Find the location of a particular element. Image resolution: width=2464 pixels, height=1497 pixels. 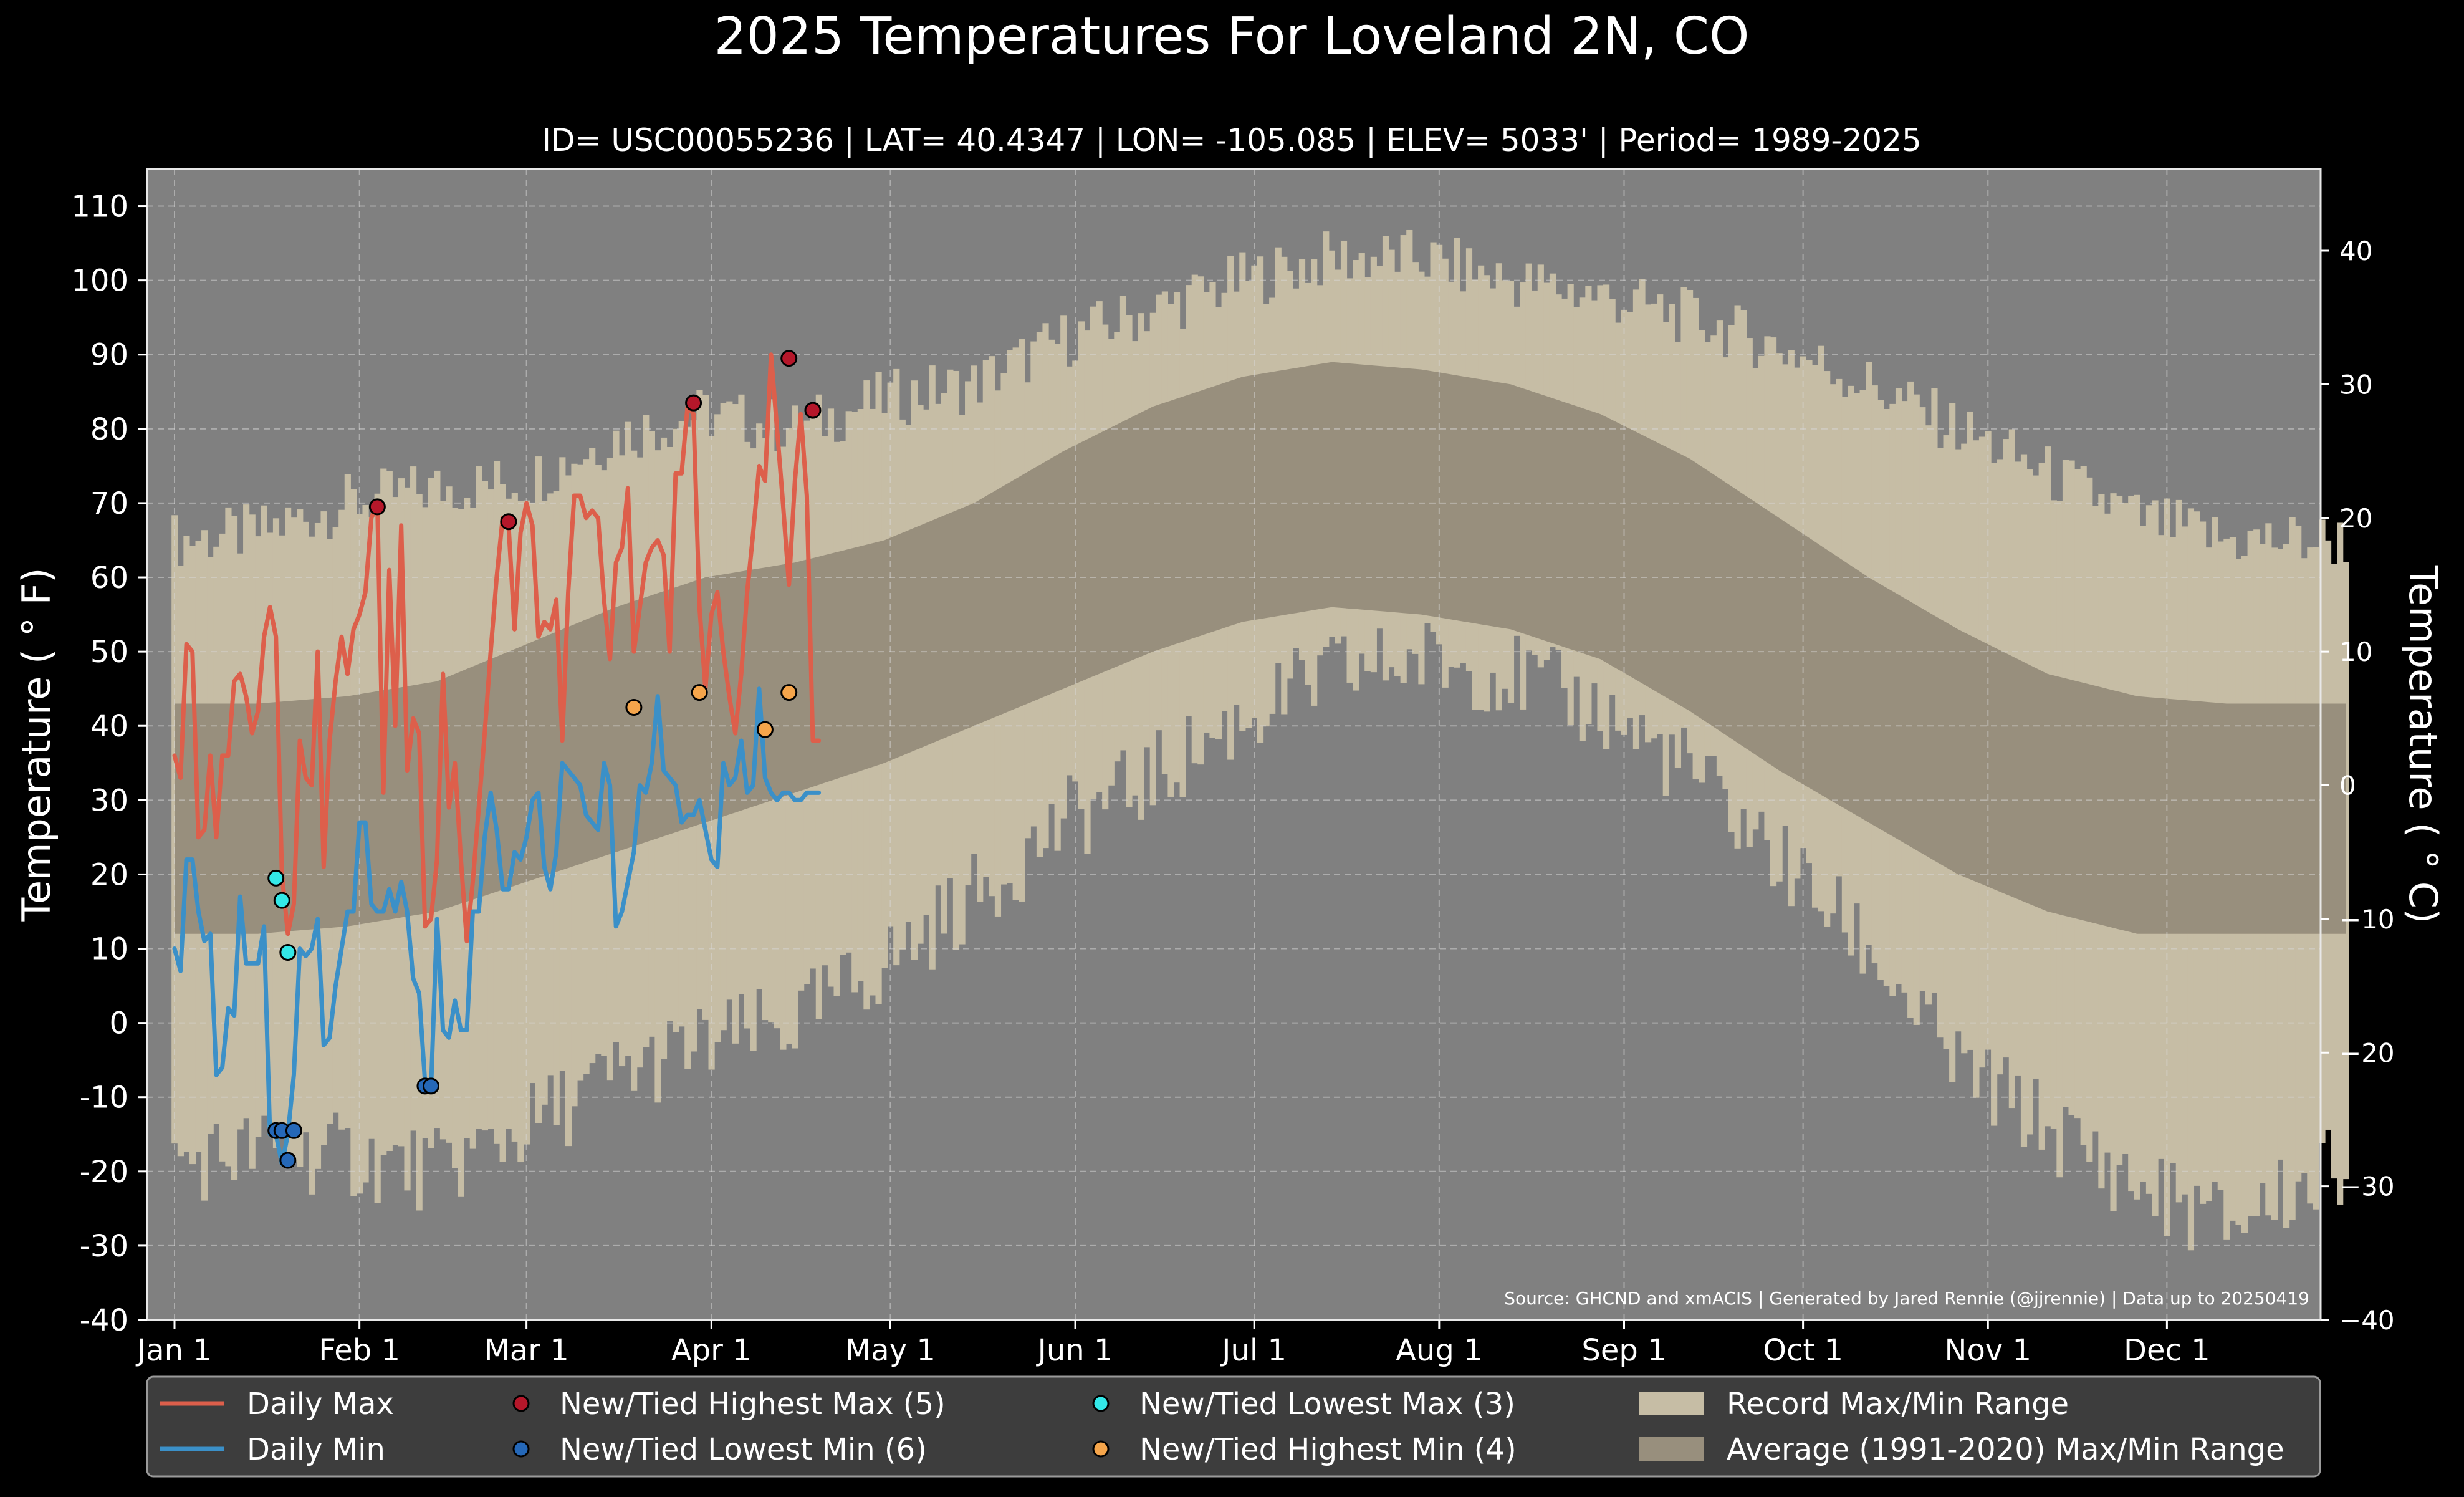

y-tick-label-left: 40 is located at coordinates (109, 726).